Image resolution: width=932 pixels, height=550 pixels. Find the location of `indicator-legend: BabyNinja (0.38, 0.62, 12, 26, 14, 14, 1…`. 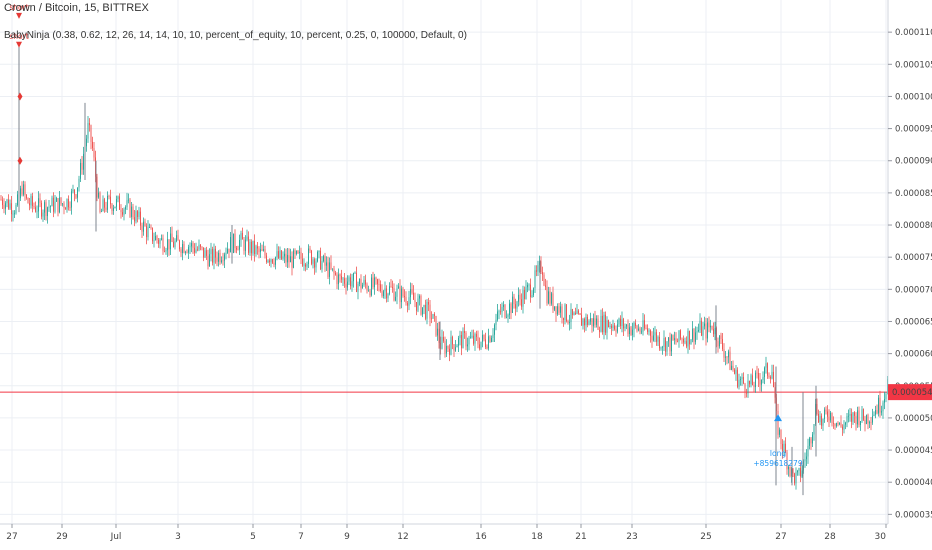

indicator-legend: BabyNinja (0.38, 0.62, 12, 26, 14, 14, 1… is located at coordinates (235, 35).